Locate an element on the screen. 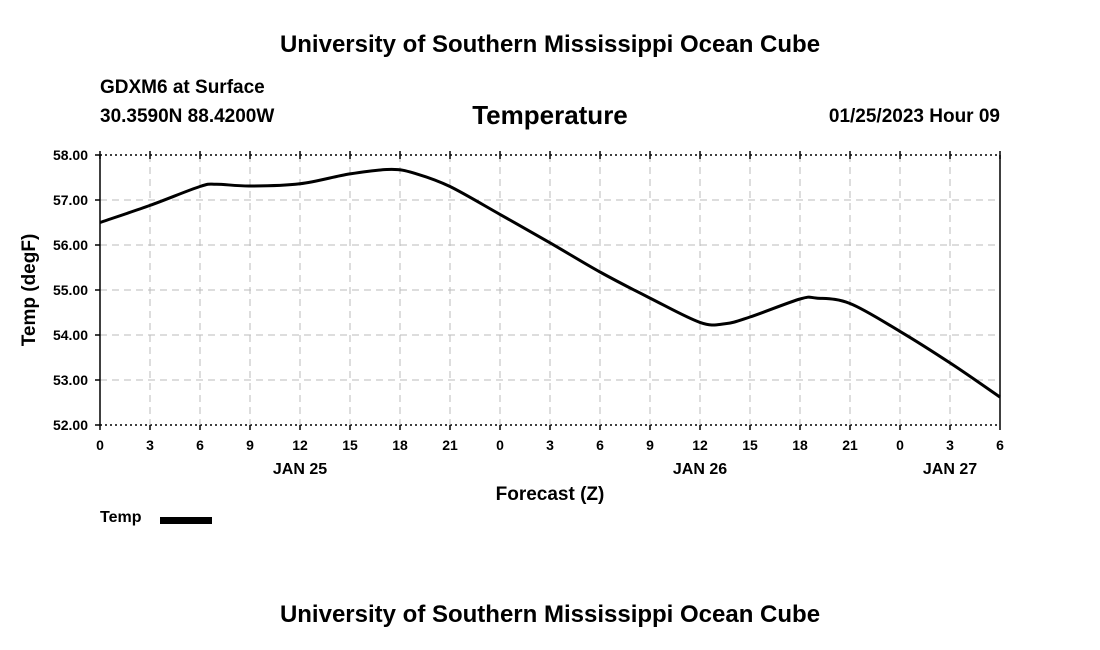  y-tick-label: 52.00 is located at coordinates (70, 425).